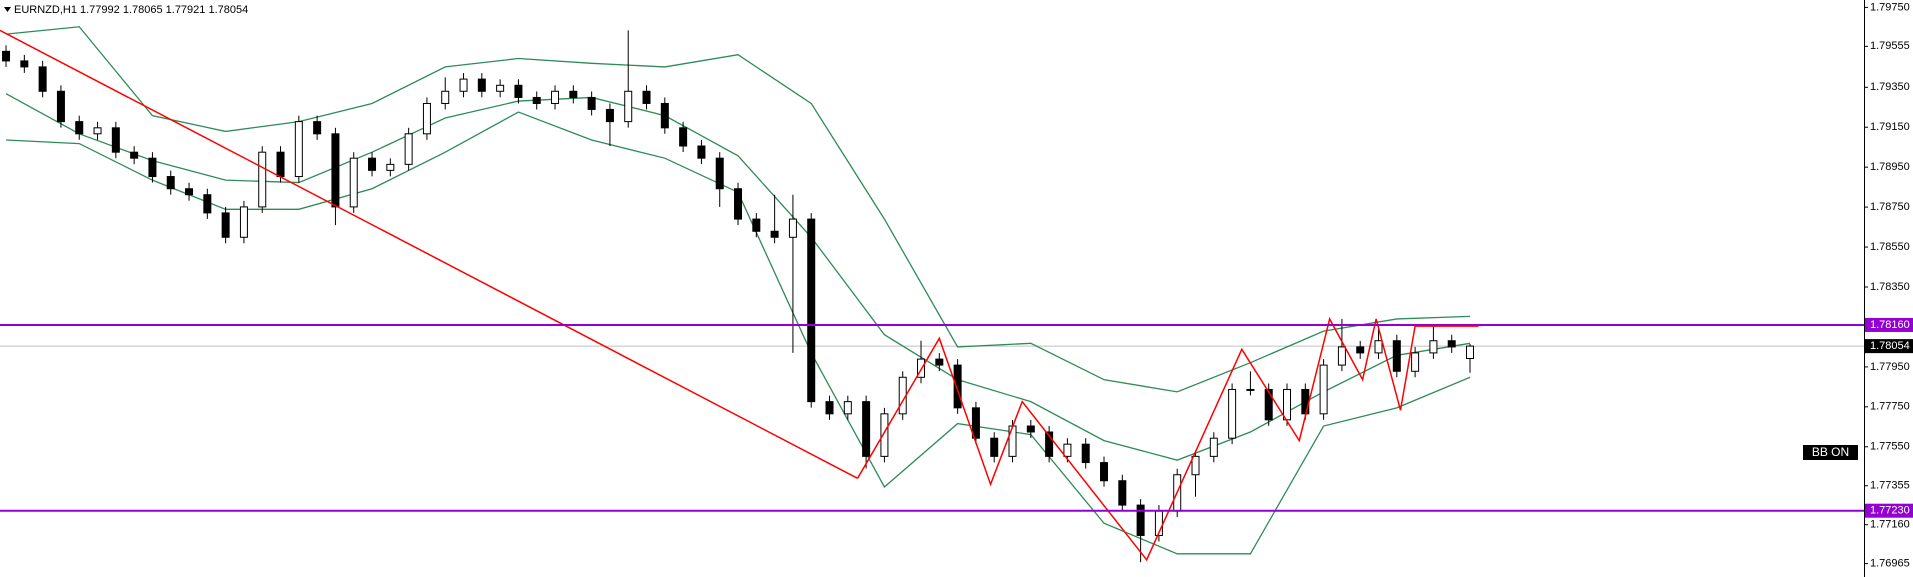  Describe the element at coordinates (1890, 447) in the screenshot. I see `y-tick-label: 1.77550` at that location.